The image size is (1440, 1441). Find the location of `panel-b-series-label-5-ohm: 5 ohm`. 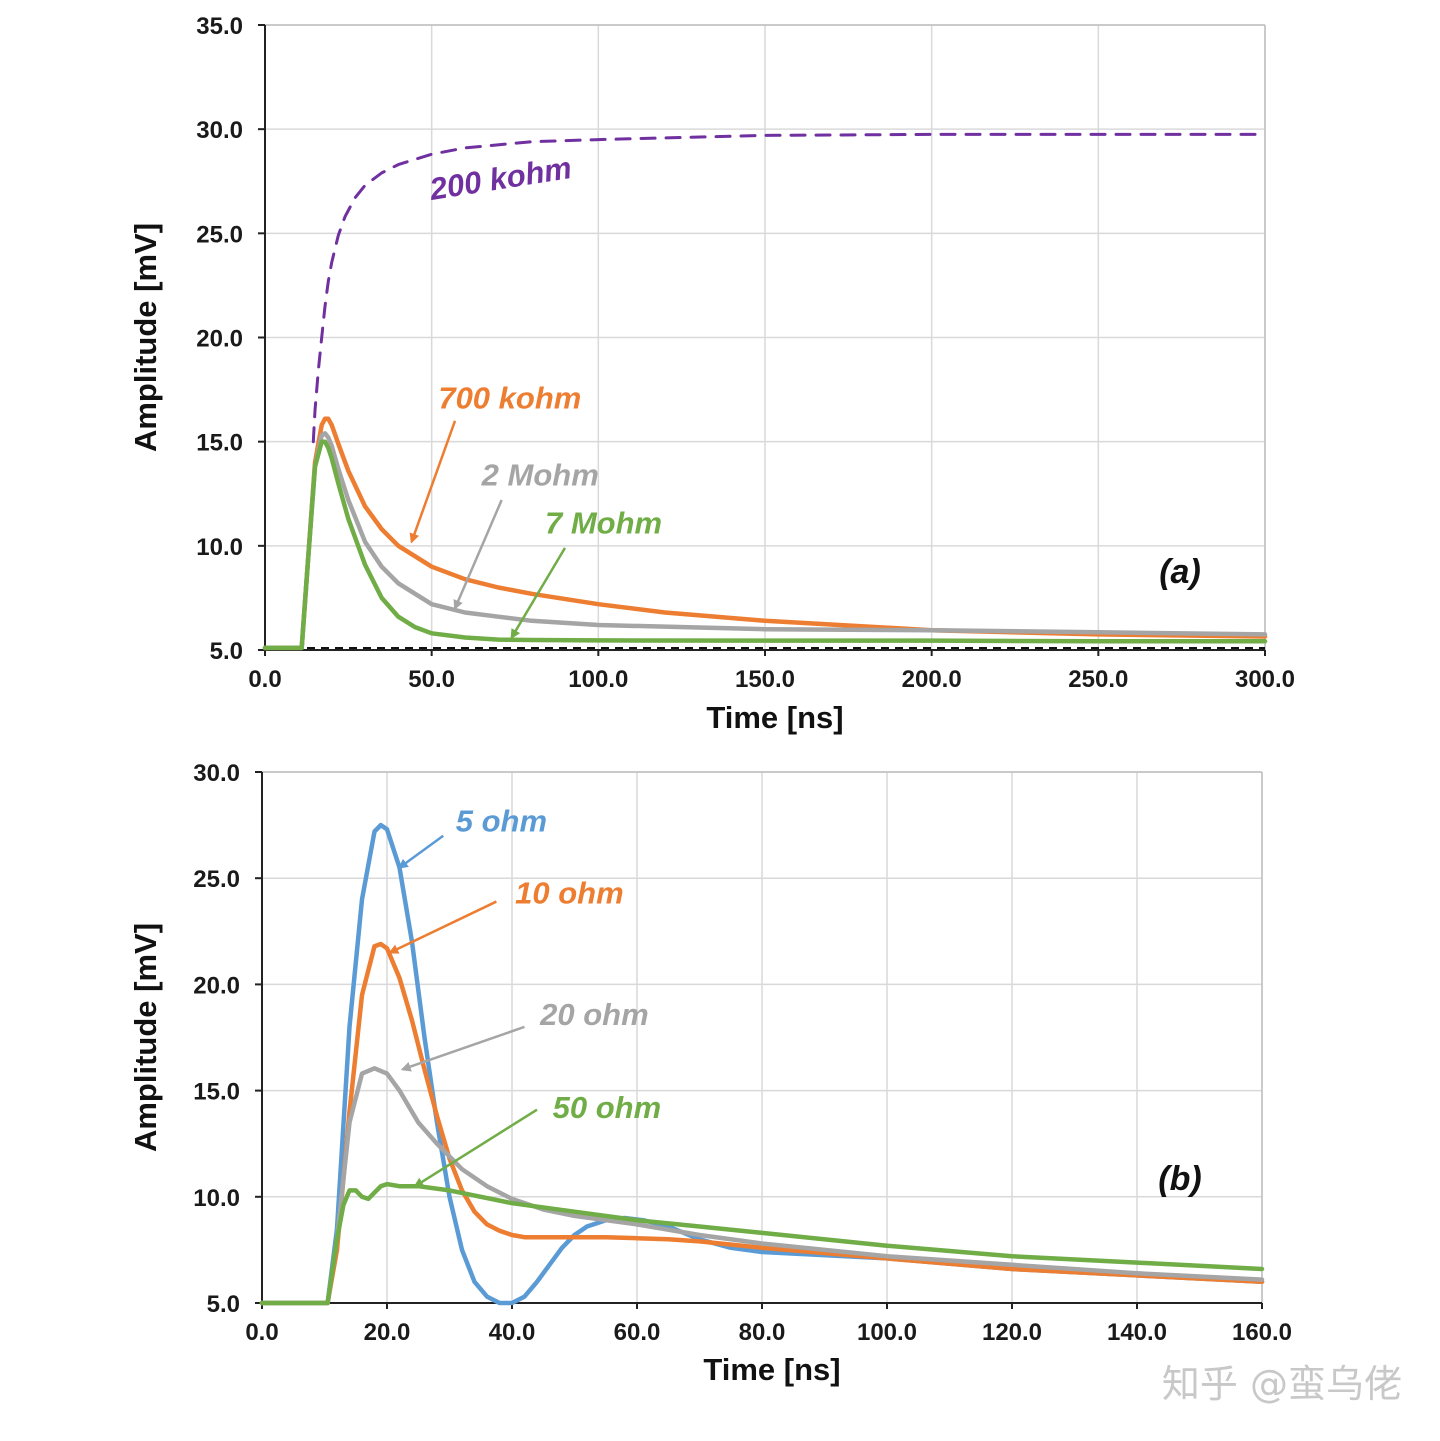

panel-b-series-label-5-ohm: 5 ohm is located at coordinates (501, 820).